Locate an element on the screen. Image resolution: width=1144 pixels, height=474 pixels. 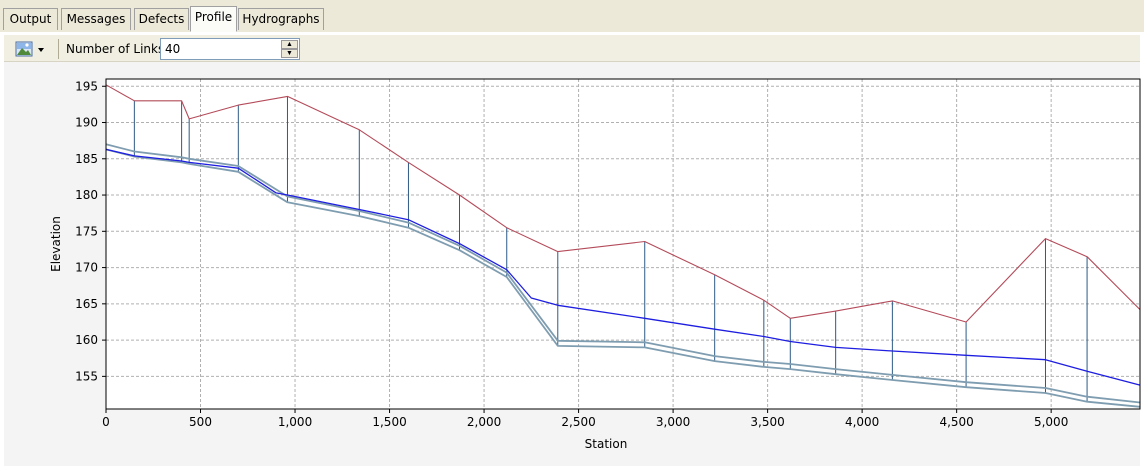
tab-profile: Profile is located at coordinates (213, 19).